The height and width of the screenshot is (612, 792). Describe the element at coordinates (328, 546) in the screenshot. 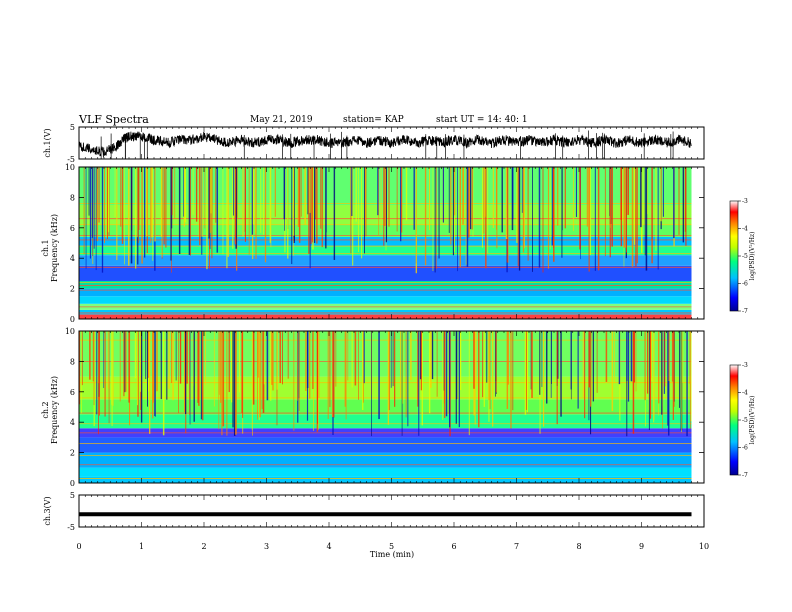

I see `x-tick-label: 4` at that location.